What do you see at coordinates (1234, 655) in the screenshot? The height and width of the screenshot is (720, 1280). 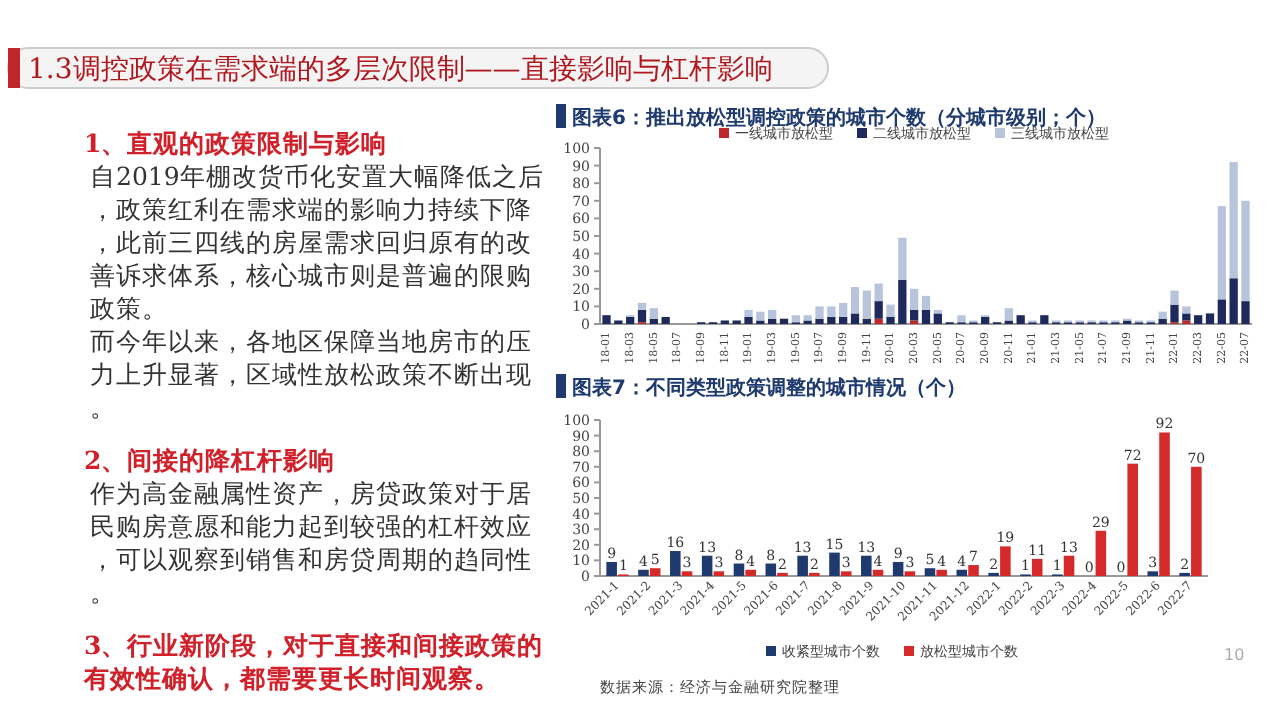 I see `text: 10` at bounding box center [1234, 655].